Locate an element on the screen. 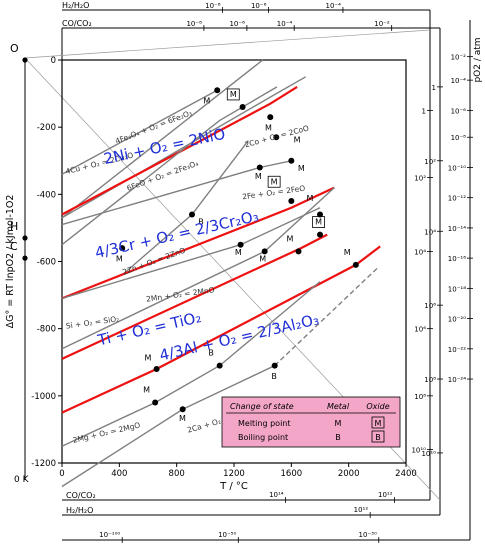  top-axis-label: CO/CO₂ is located at coordinates (77, 23).